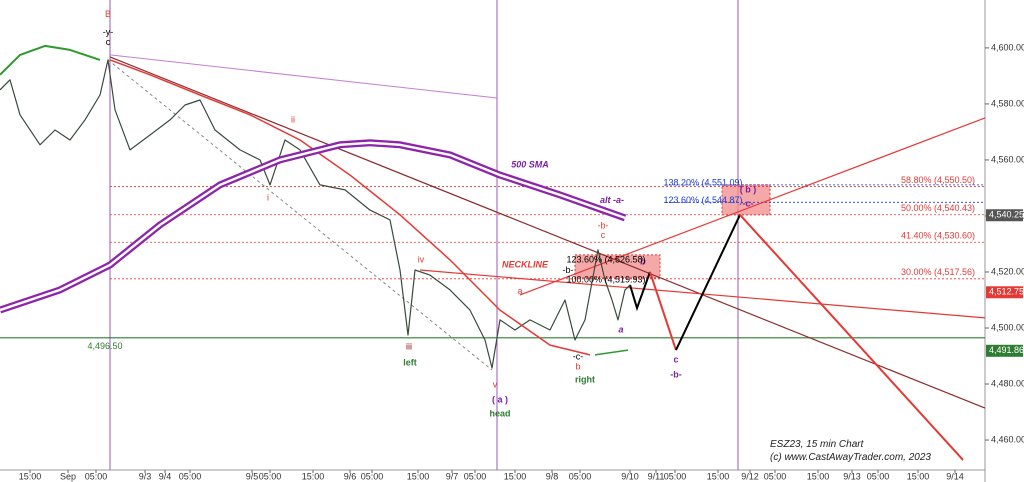  I want to click on y-tick-label: 4,500.00, so click(1007, 327).